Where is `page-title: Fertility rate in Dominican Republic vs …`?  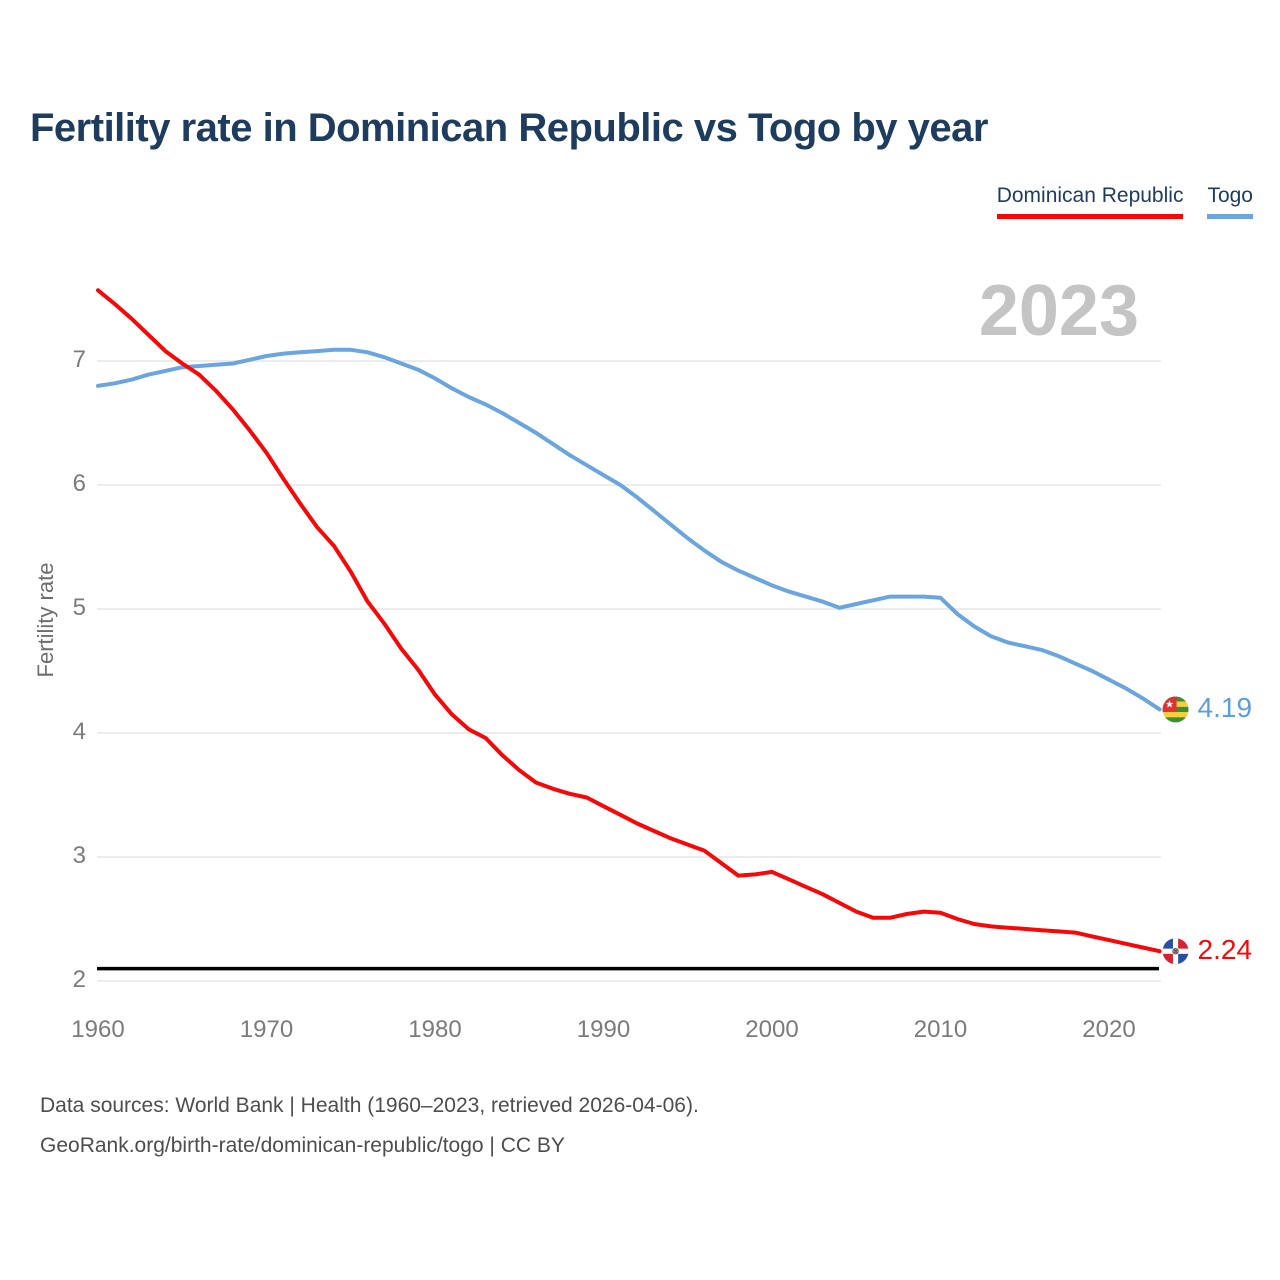
page-title: Fertility rate in Dominican Republic vs … is located at coordinates (509, 128).